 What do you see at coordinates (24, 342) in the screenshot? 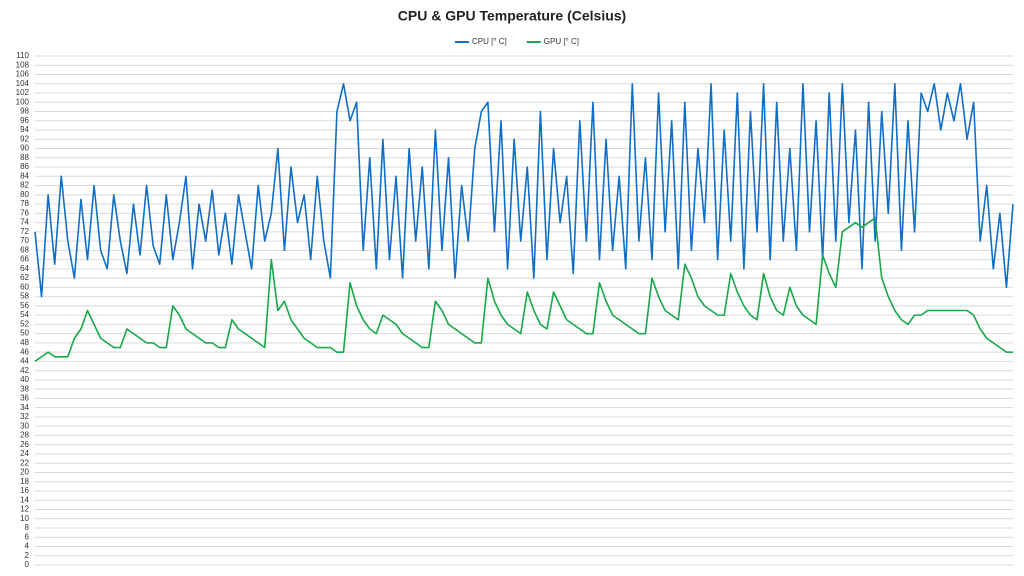
I see `y-tick-label: 48` at bounding box center [24, 342].